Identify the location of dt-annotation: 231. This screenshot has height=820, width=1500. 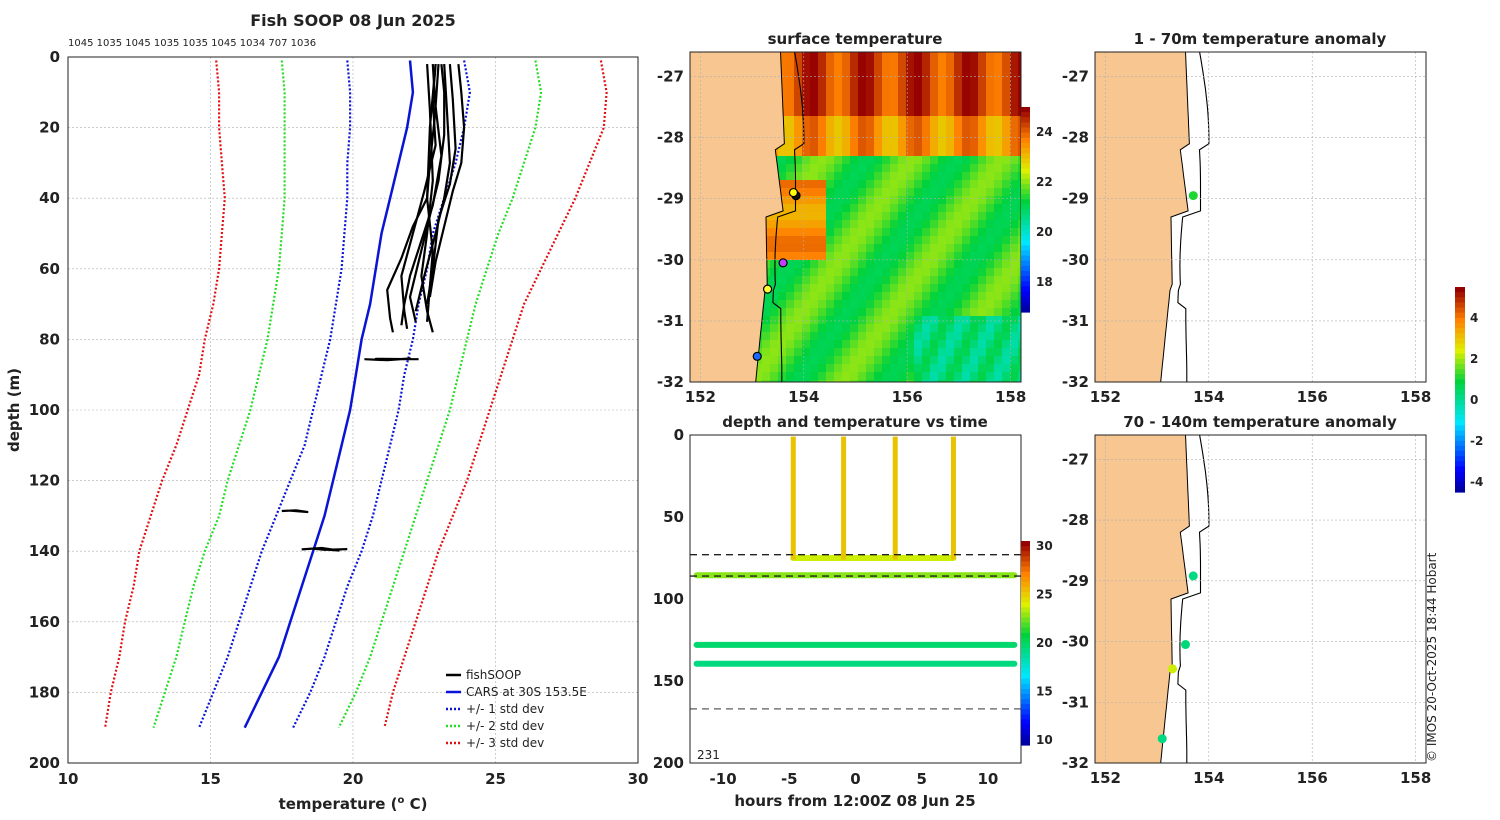
(708, 755).